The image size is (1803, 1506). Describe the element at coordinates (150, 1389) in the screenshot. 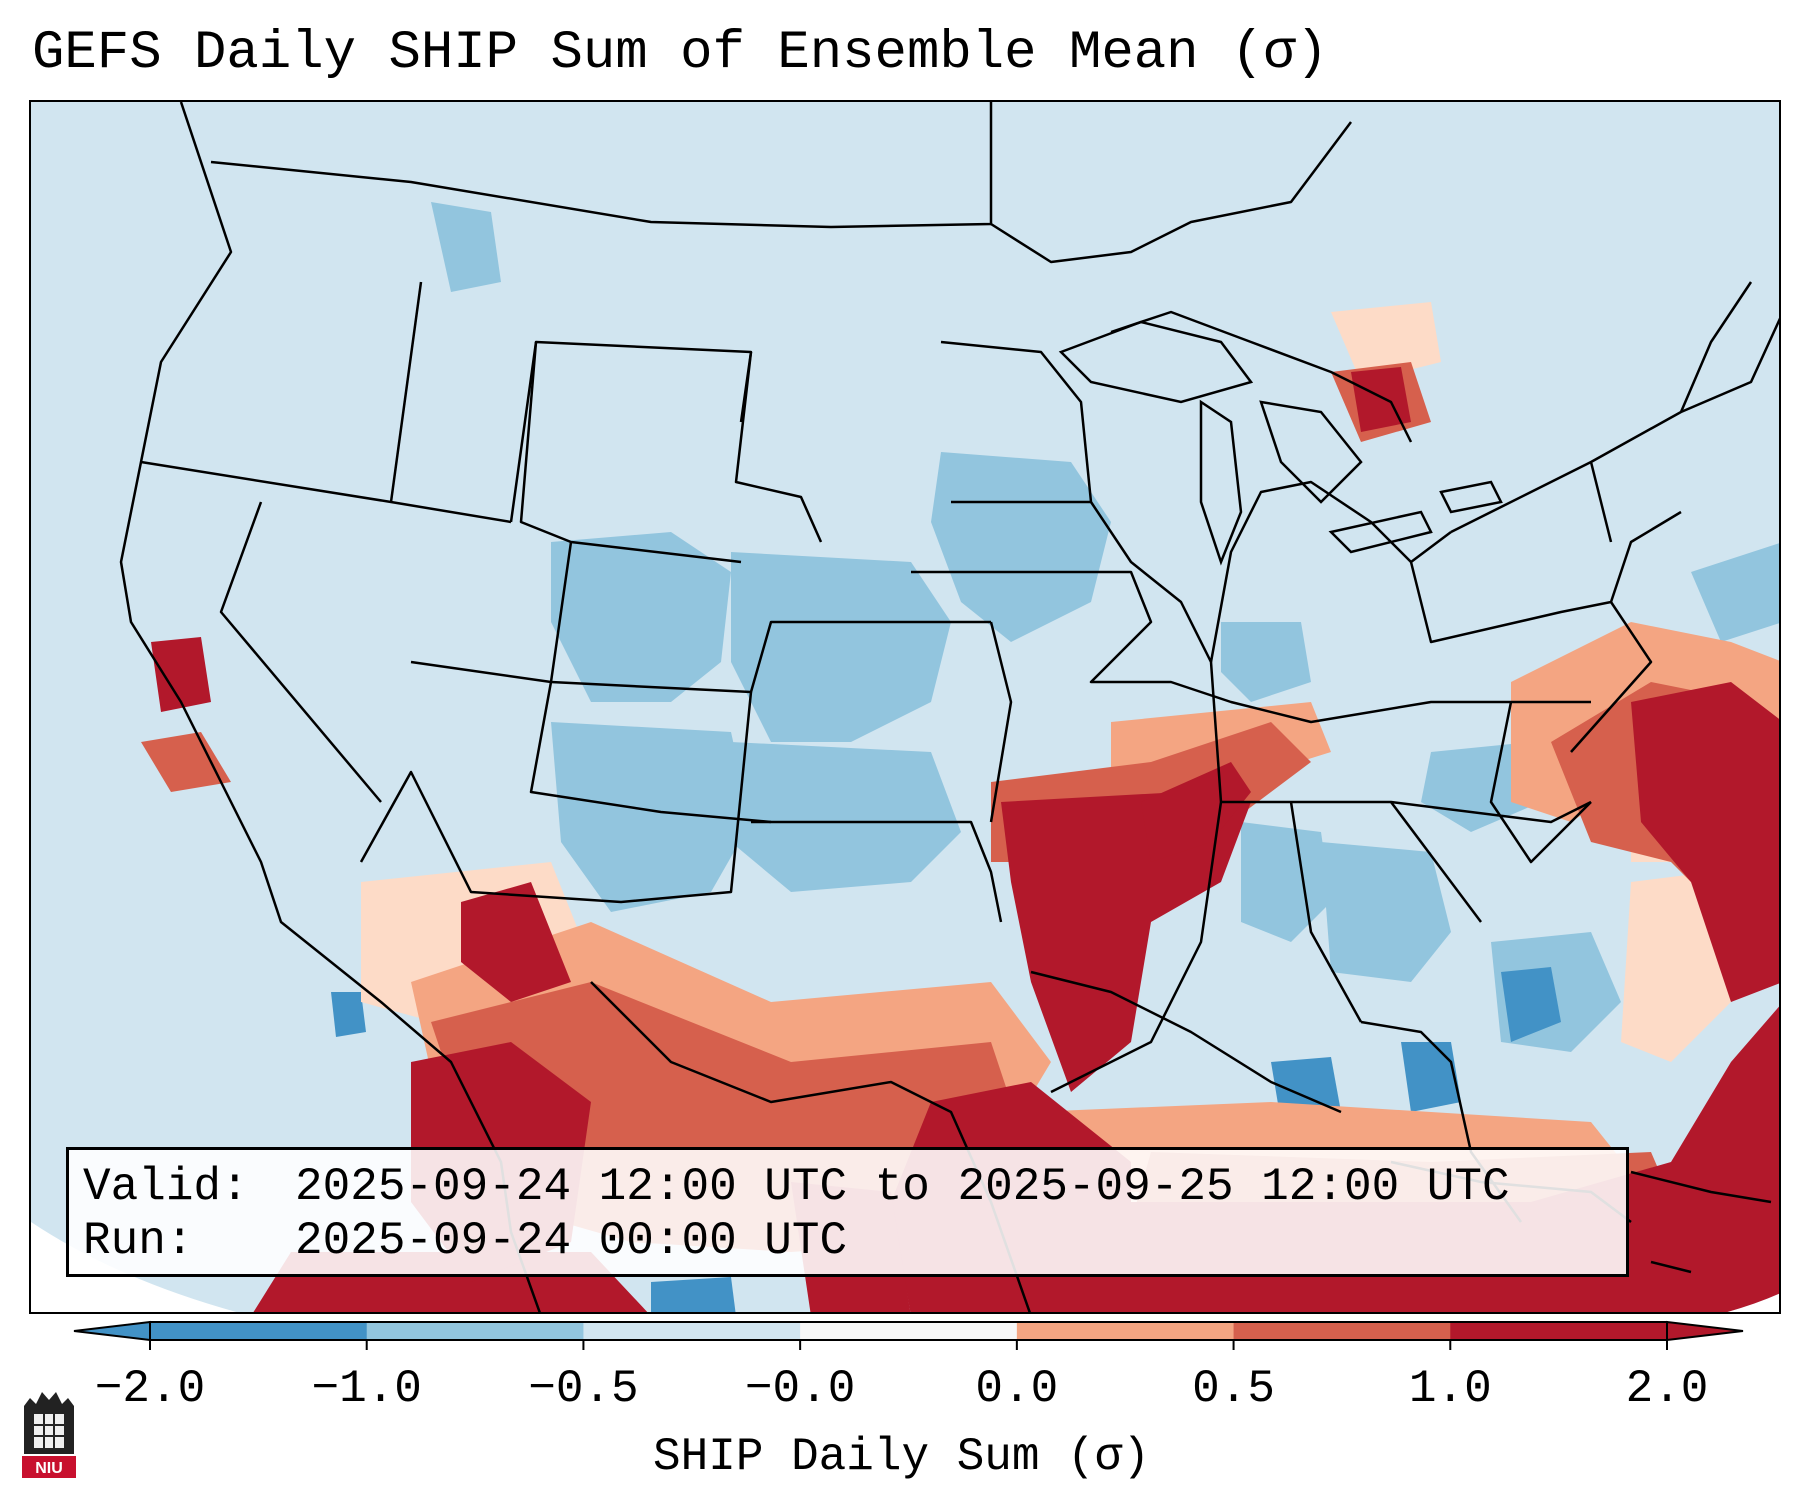

I see `colorbar-tick-label: −2.0` at that location.